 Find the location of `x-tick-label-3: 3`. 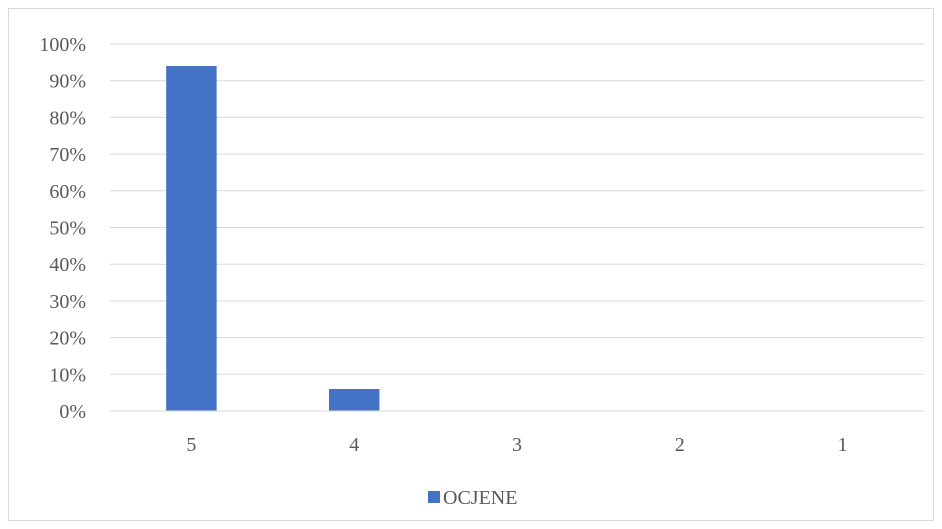

x-tick-label-3: 3 is located at coordinates (517, 445).